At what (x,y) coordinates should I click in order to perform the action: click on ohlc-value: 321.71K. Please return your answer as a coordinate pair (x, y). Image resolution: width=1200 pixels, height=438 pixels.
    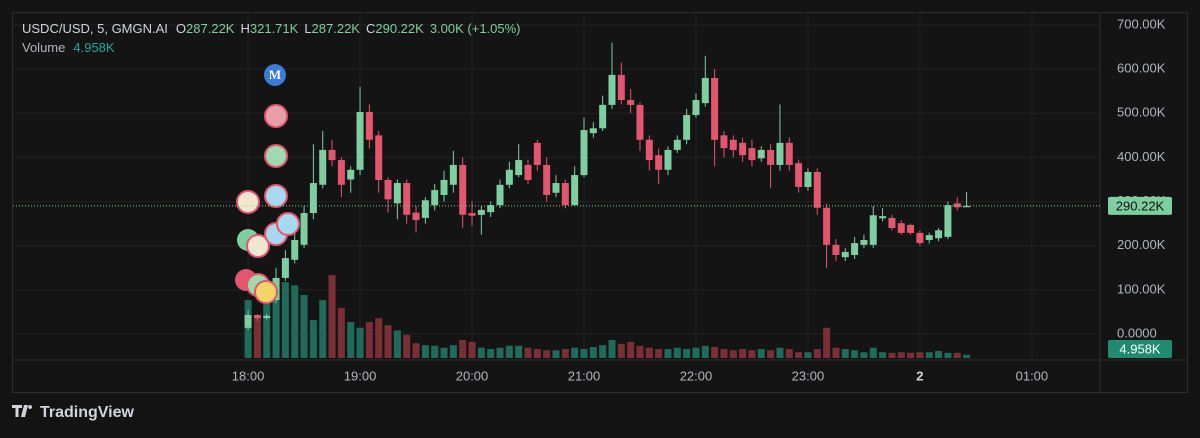
    Looking at the image, I should click on (274, 28).